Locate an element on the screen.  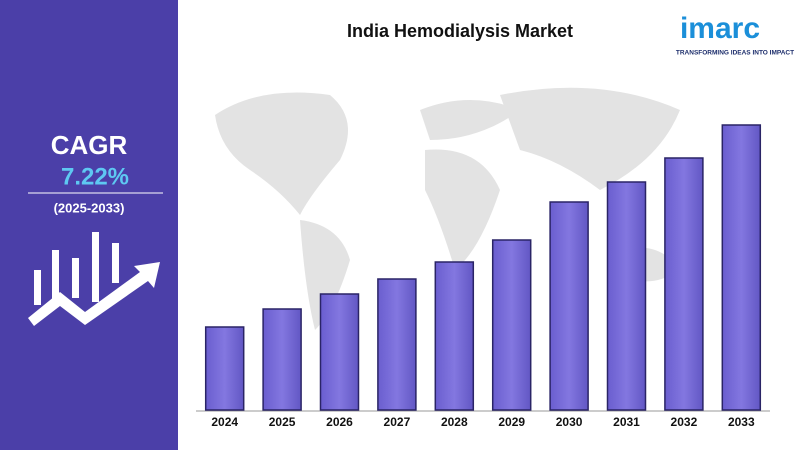
x-tick-label: 2024 is located at coordinates (224, 422).